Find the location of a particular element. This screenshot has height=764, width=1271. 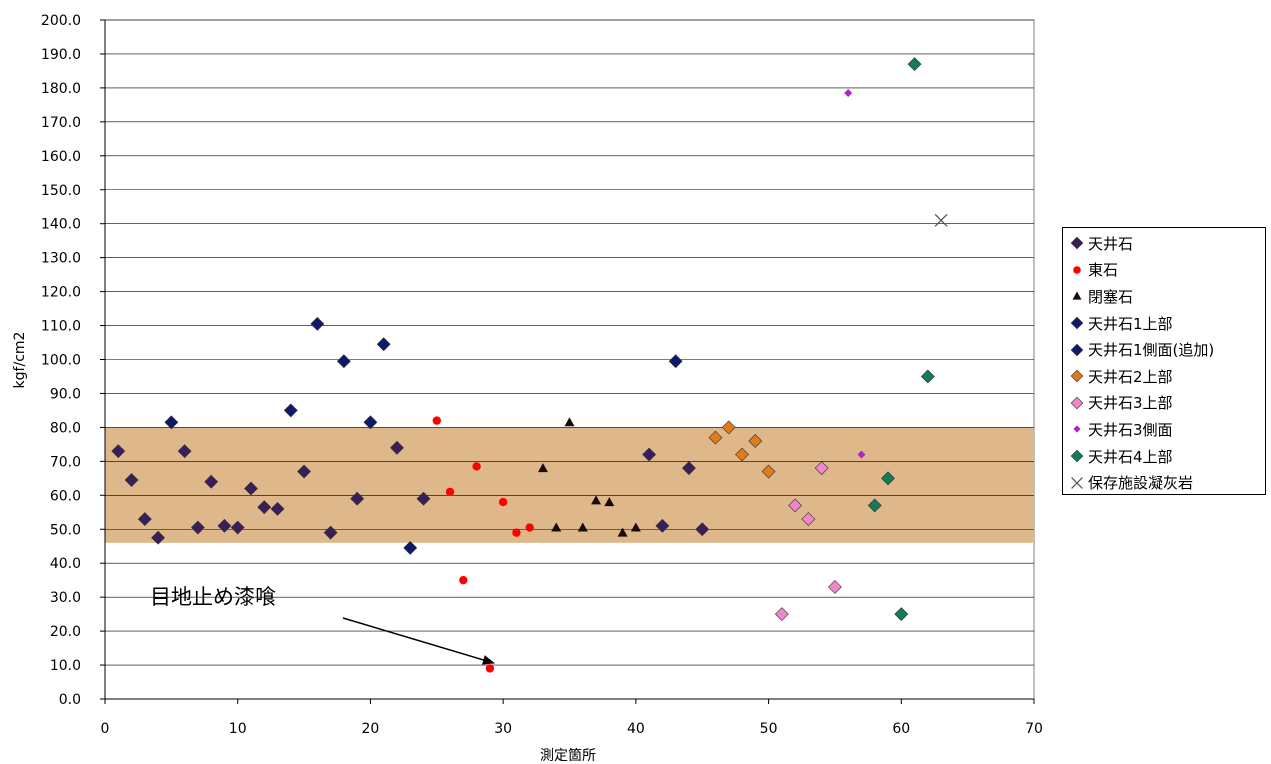

y-tick-label: 70.0 is located at coordinates (65, 462).